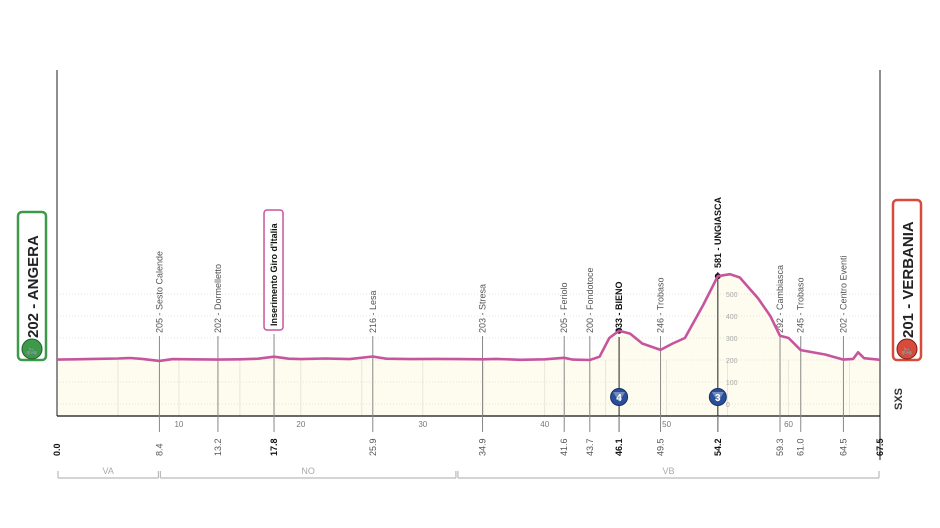 This screenshot has width=940, height=528. Describe the element at coordinates (780, 299) in the screenshot. I see `waypoint-label: 292 - Cambiasca` at that location.